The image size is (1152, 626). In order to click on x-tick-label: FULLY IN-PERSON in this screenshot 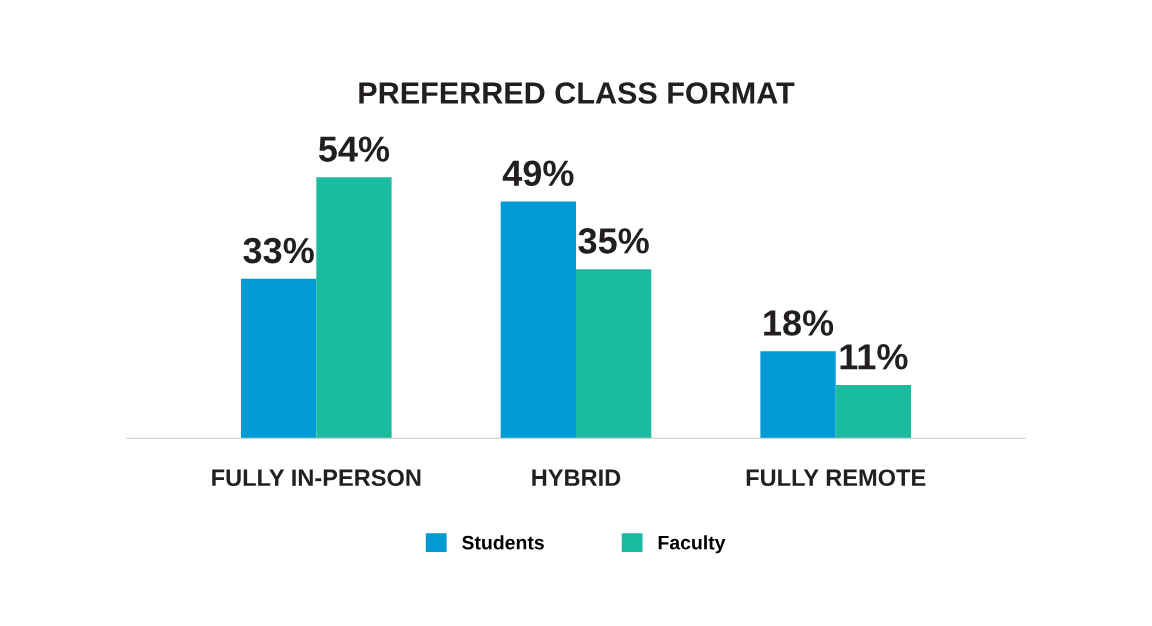, I will do `click(316, 478)`.